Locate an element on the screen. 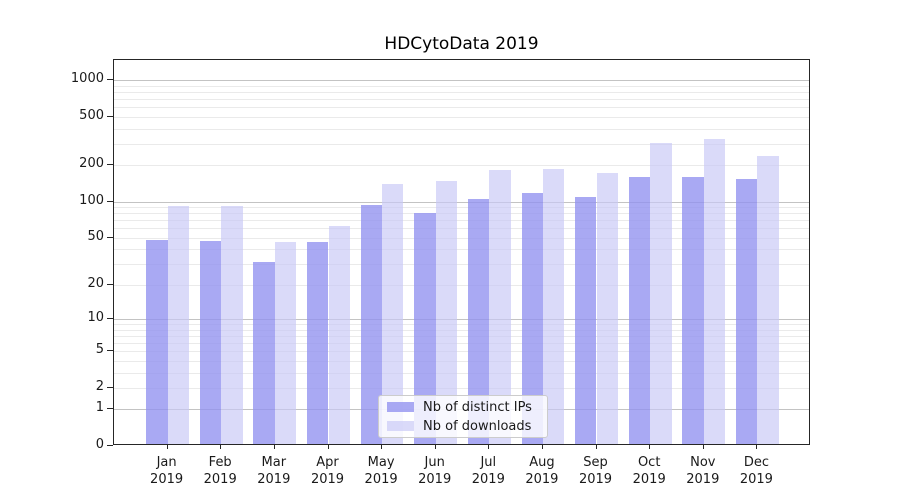 This screenshot has width=900, height=500. x-axis-label-jan: Jan 2019 is located at coordinates (167, 471).